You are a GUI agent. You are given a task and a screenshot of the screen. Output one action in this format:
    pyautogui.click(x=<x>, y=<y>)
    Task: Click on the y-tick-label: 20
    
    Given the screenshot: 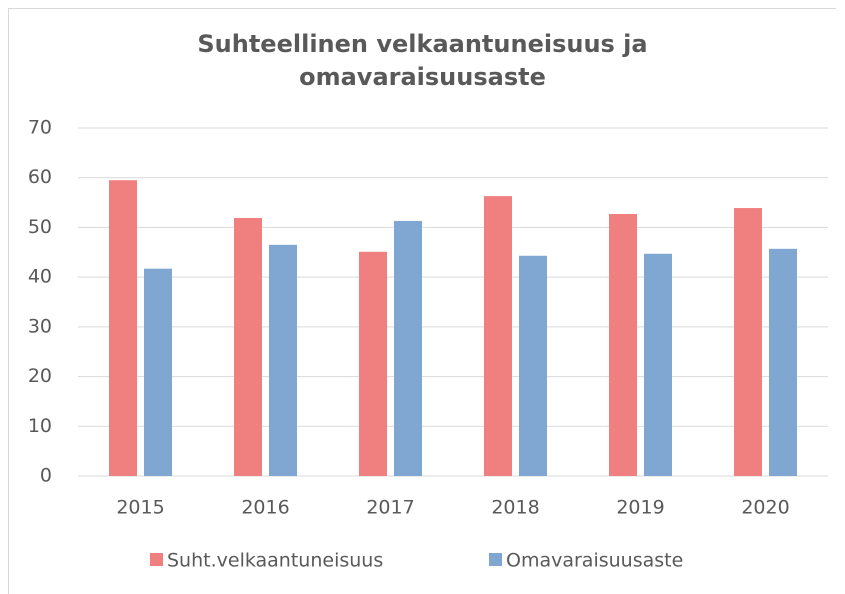 What is the action you would take?
    pyautogui.click(x=40, y=376)
    